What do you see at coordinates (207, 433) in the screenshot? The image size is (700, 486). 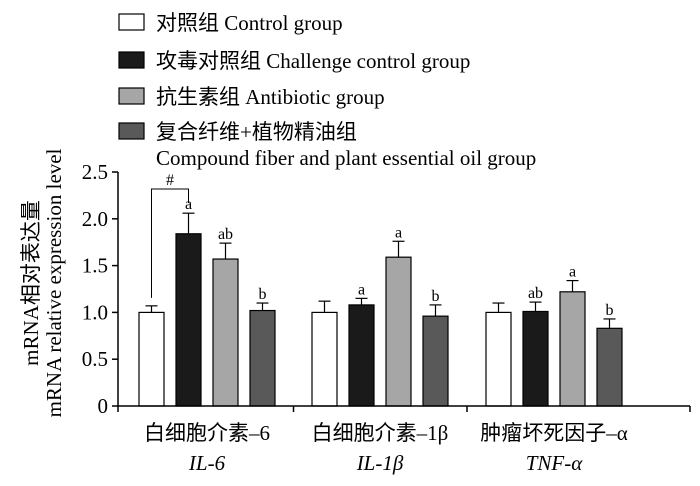 I see `x-category-label-zh-1: 白细胞介素–6` at bounding box center [207, 433].